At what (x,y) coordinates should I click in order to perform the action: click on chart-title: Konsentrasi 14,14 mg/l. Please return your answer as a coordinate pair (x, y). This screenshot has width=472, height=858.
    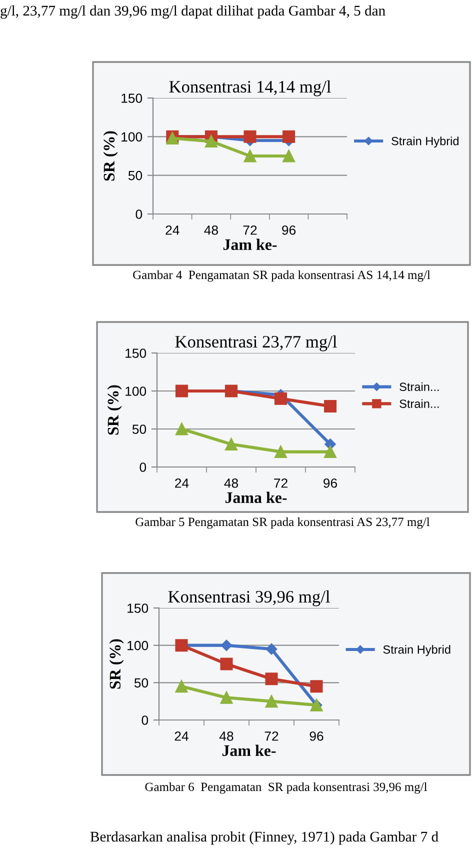
    Looking at the image, I should click on (250, 88).